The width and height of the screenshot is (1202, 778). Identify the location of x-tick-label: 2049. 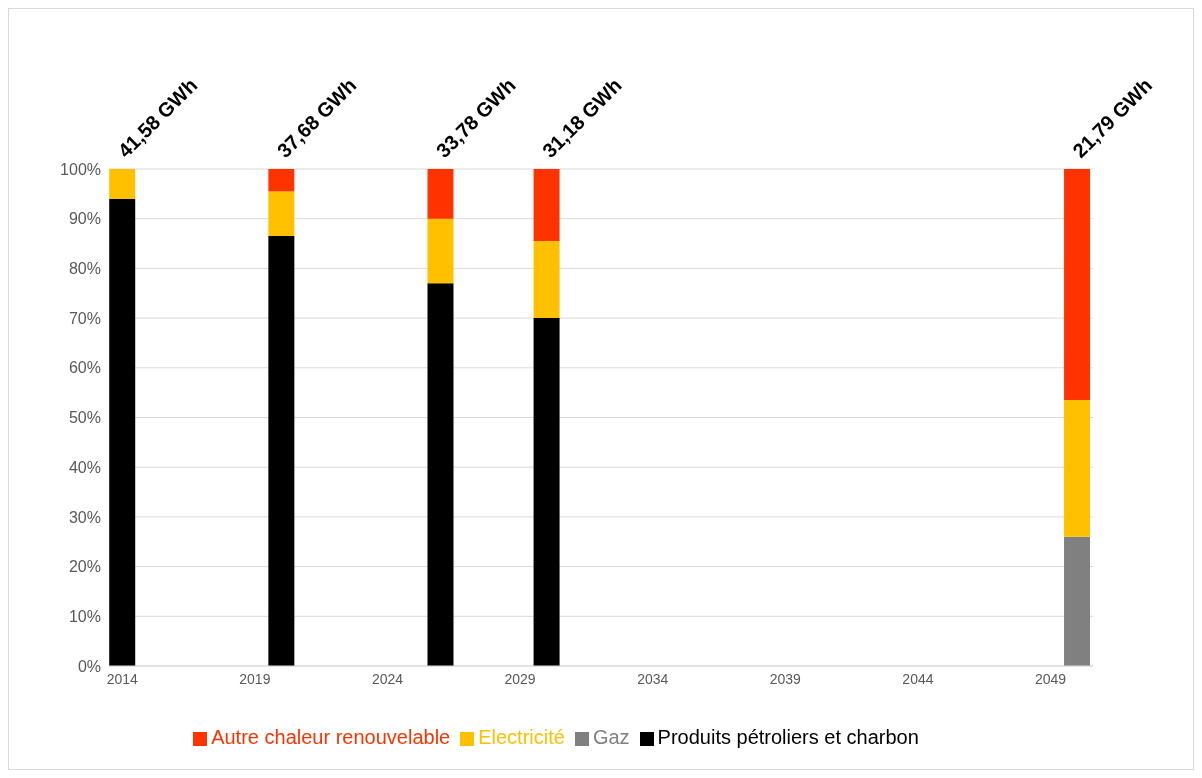
(1050, 678).